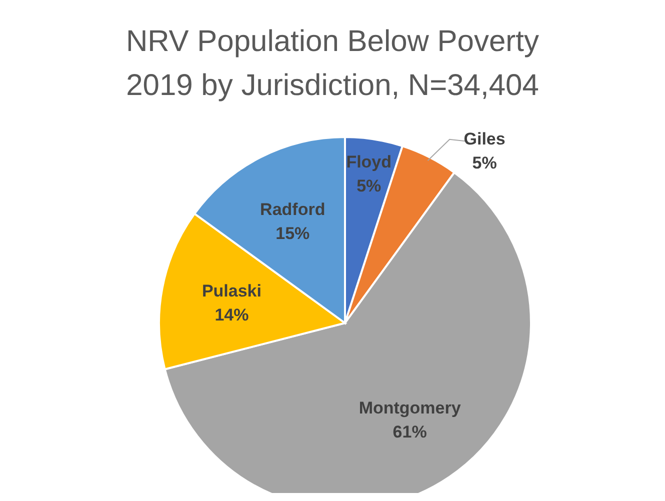 The width and height of the screenshot is (665, 501). Describe the element at coordinates (332, 64) in the screenshot. I see `chart-title: NRV Population Below Poverty 2019 by Jurisdiction, N=34,404` at that location.